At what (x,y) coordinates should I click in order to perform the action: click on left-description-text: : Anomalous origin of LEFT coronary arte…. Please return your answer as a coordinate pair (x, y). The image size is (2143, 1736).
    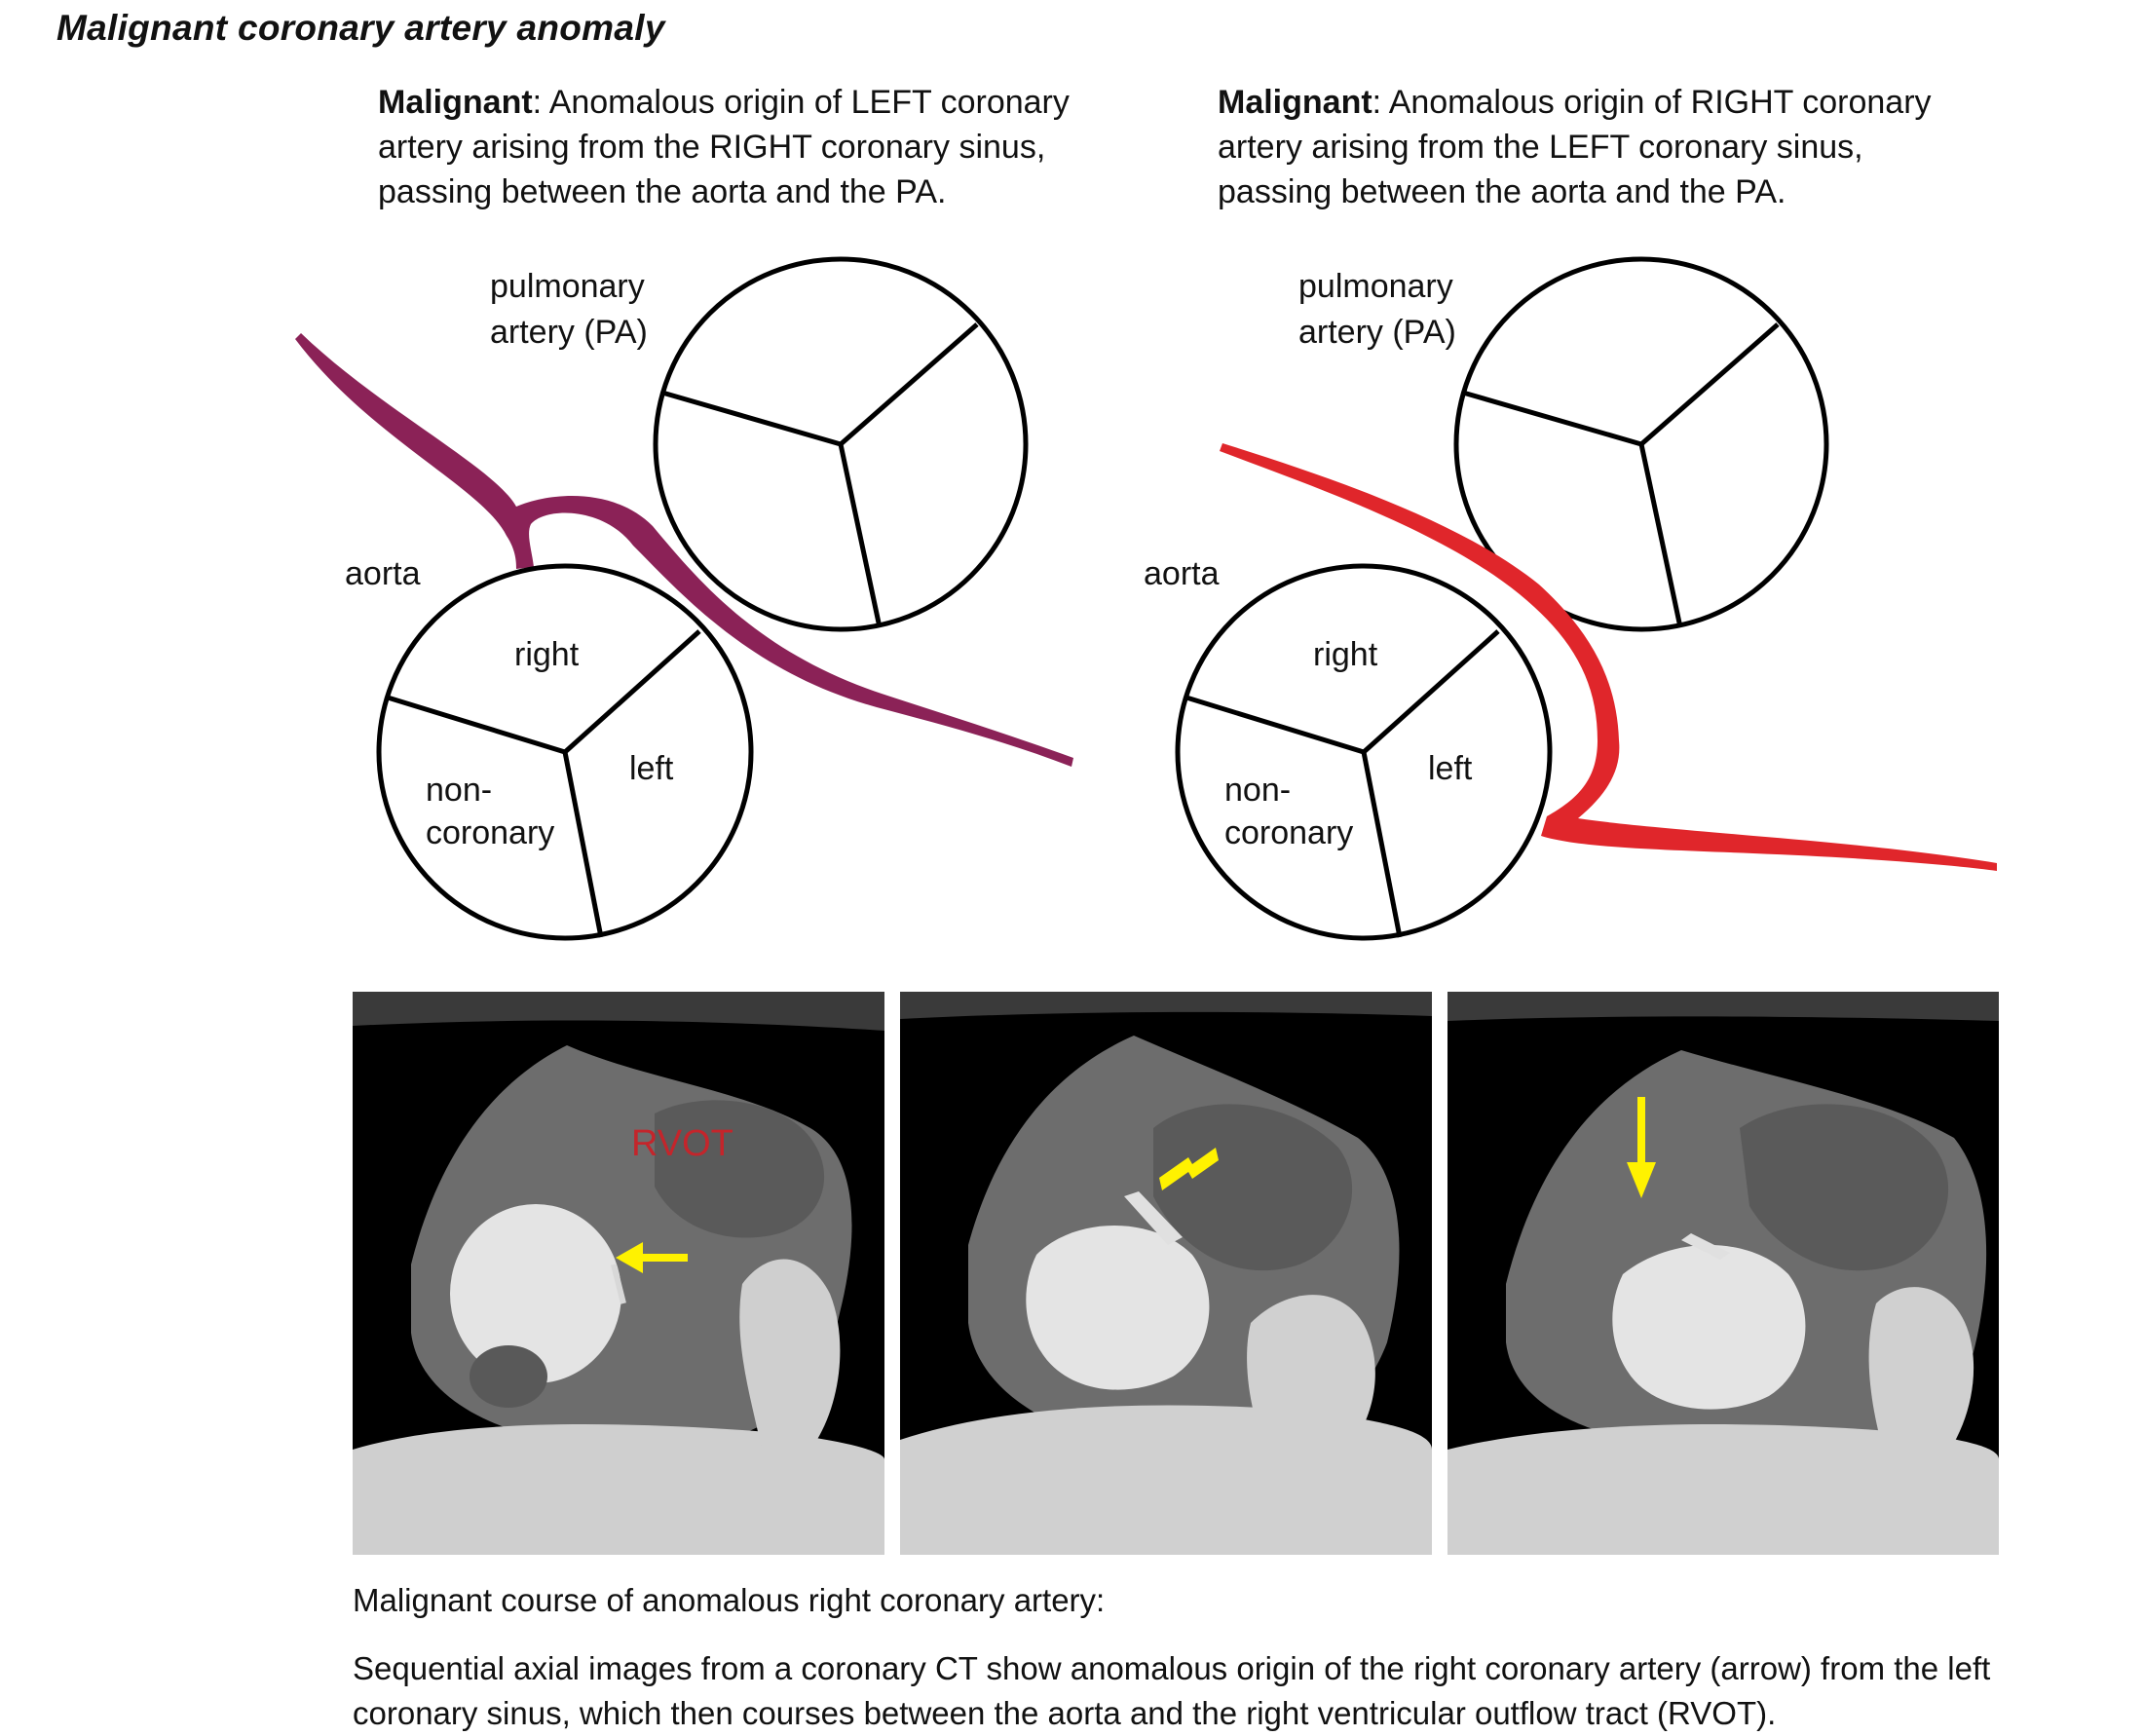
    Looking at the image, I should click on (724, 147).